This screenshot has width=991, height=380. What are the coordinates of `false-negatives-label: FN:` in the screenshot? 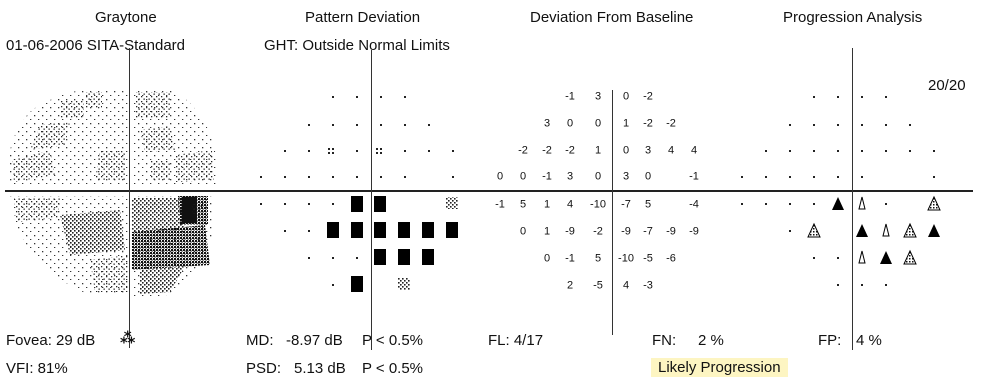 It's located at (664, 340).